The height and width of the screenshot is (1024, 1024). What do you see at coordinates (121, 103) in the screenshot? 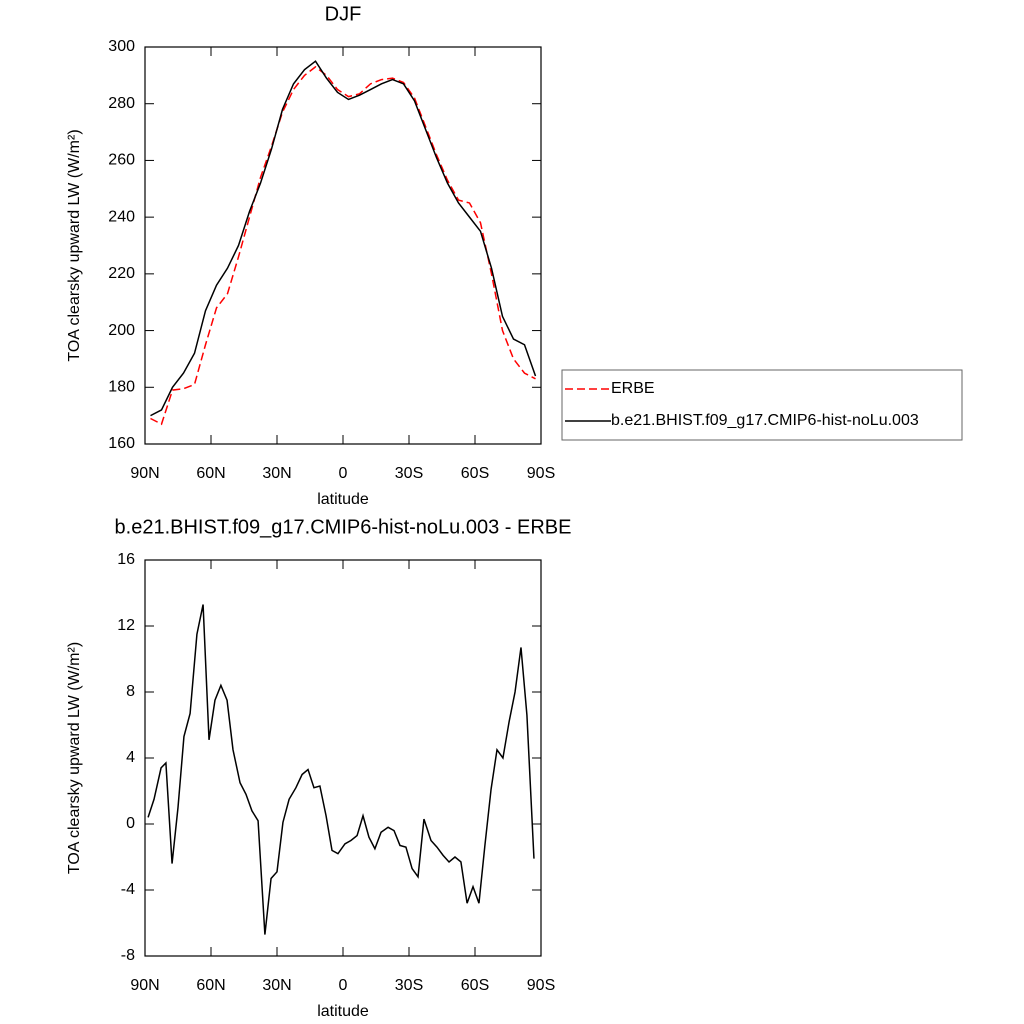
I see `y-tick-label: 280` at bounding box center [121, 103].